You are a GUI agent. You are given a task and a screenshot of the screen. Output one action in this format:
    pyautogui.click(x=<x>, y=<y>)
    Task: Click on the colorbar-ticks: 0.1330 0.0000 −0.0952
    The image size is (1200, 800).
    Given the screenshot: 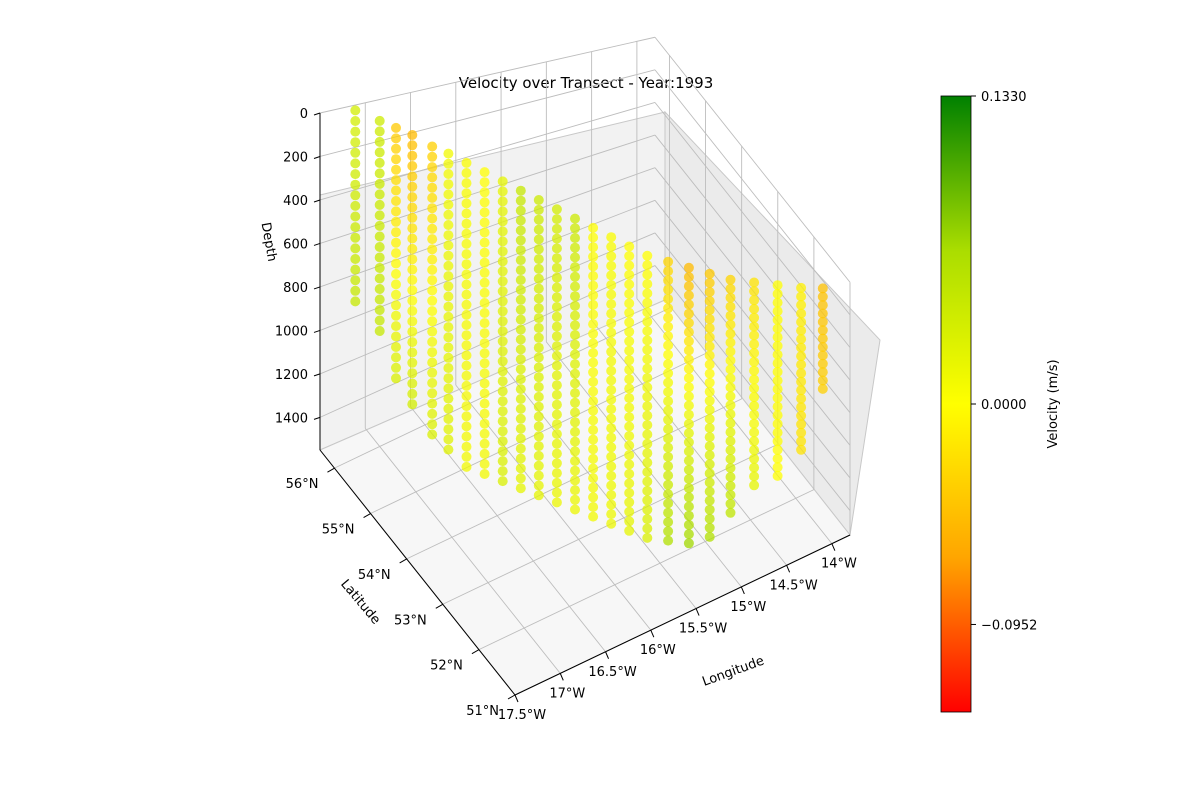 What is the action you would take?
    pyautogui.click(x=1004, y=361)
    